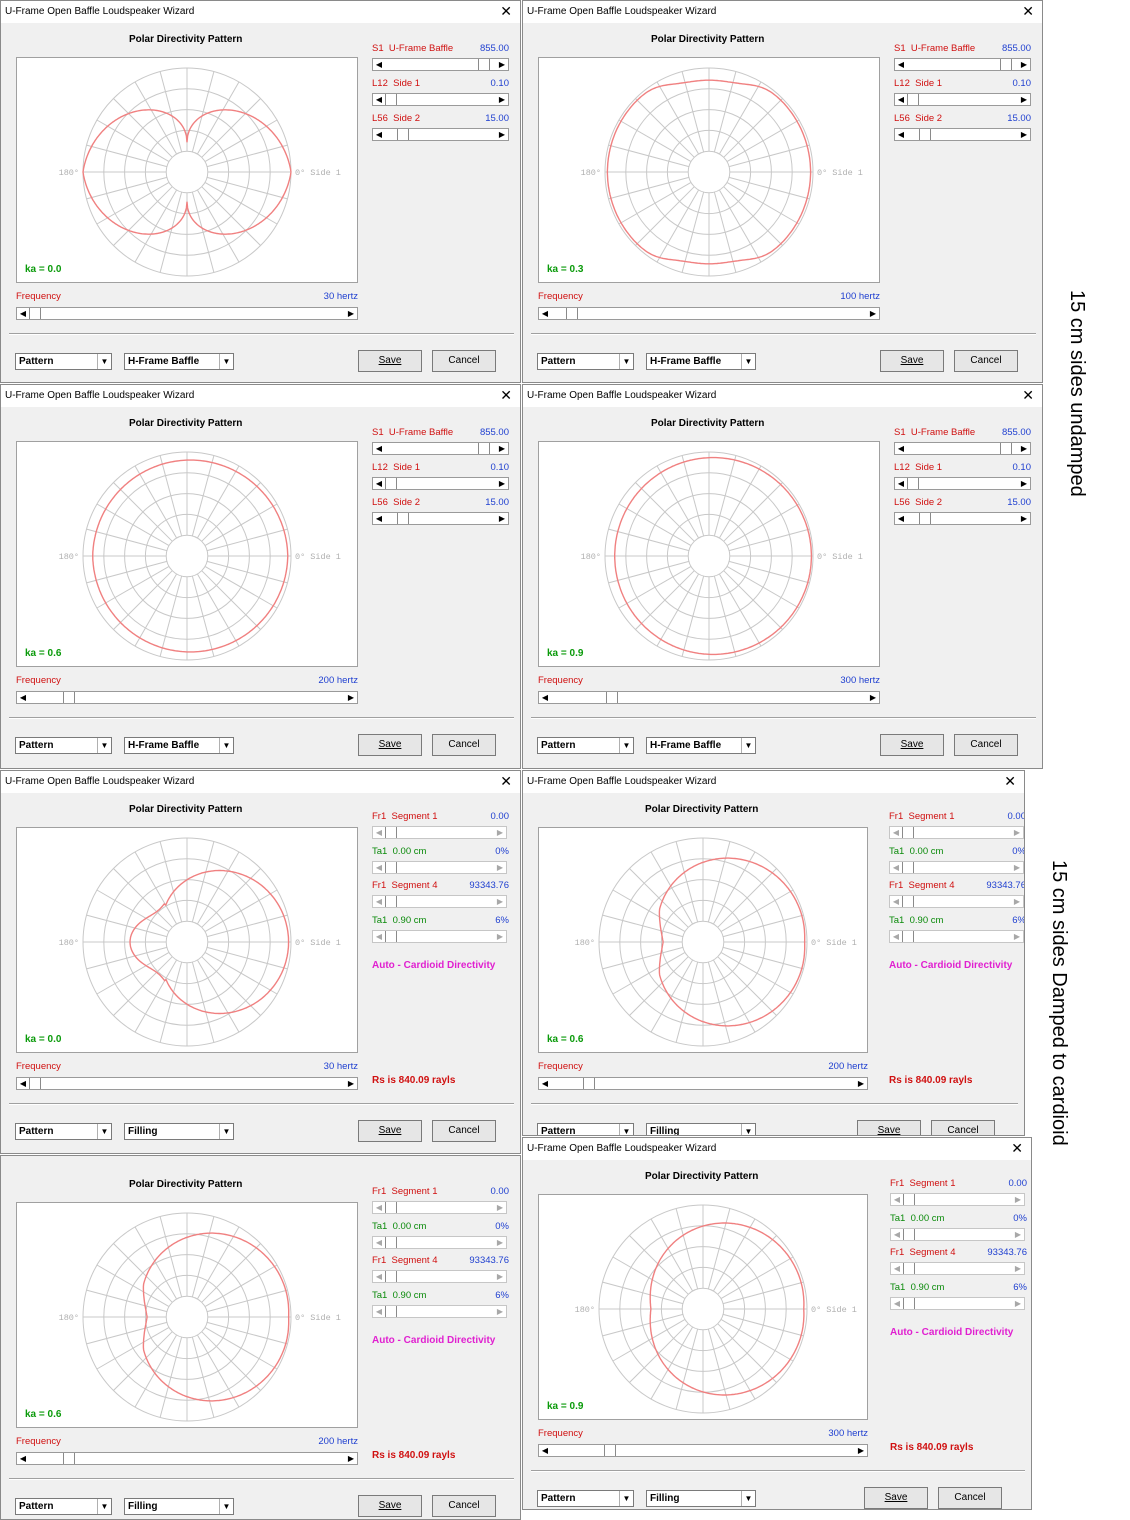  Describe the element at coordinates (701, 1498) in the screenshot. I see `mode-select: Filling ▼` at that location.